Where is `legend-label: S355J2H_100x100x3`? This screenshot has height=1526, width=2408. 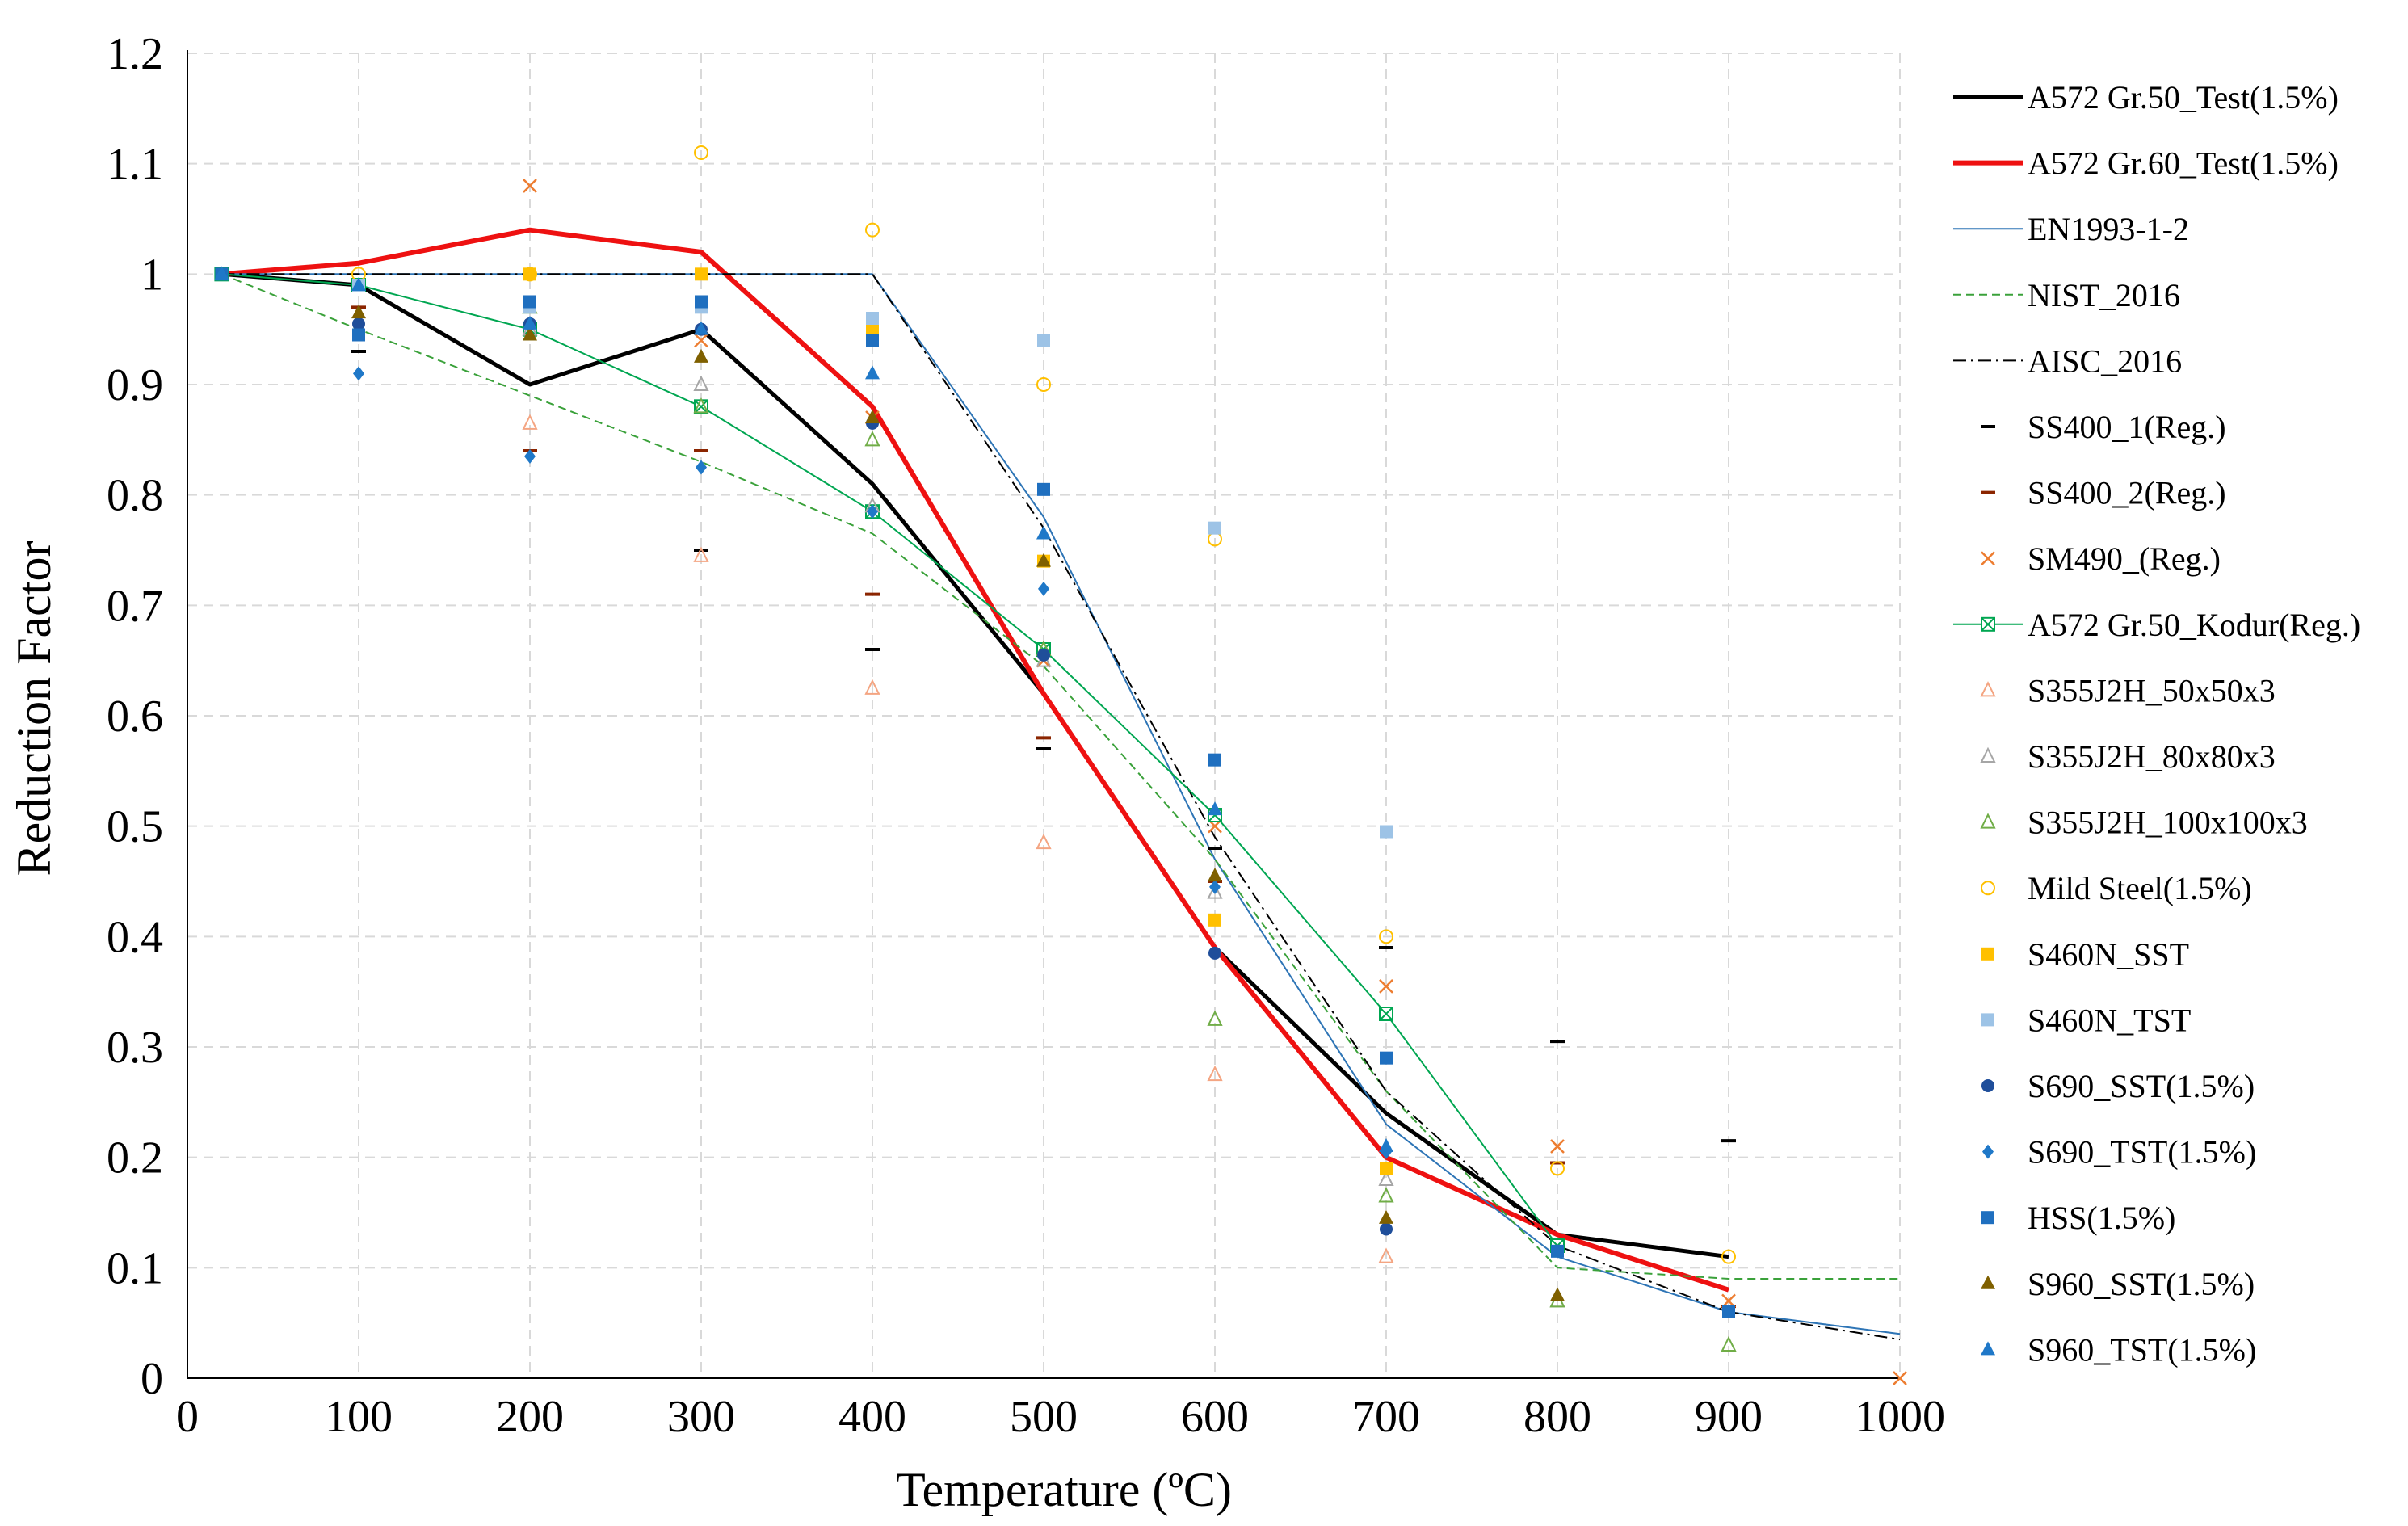 legend-label: S355J2H_100x100x3 is located at coordinates (2168, 823).